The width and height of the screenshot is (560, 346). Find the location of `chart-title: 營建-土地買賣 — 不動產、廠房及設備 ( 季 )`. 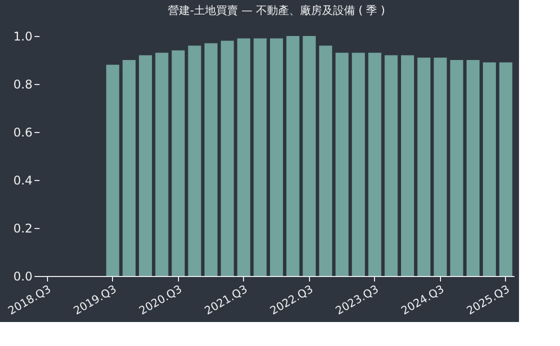

chart-title: 營建-土地買賣 — 不動產、廠房及設備 ( 季 ) is located at coordinates (277, 10).